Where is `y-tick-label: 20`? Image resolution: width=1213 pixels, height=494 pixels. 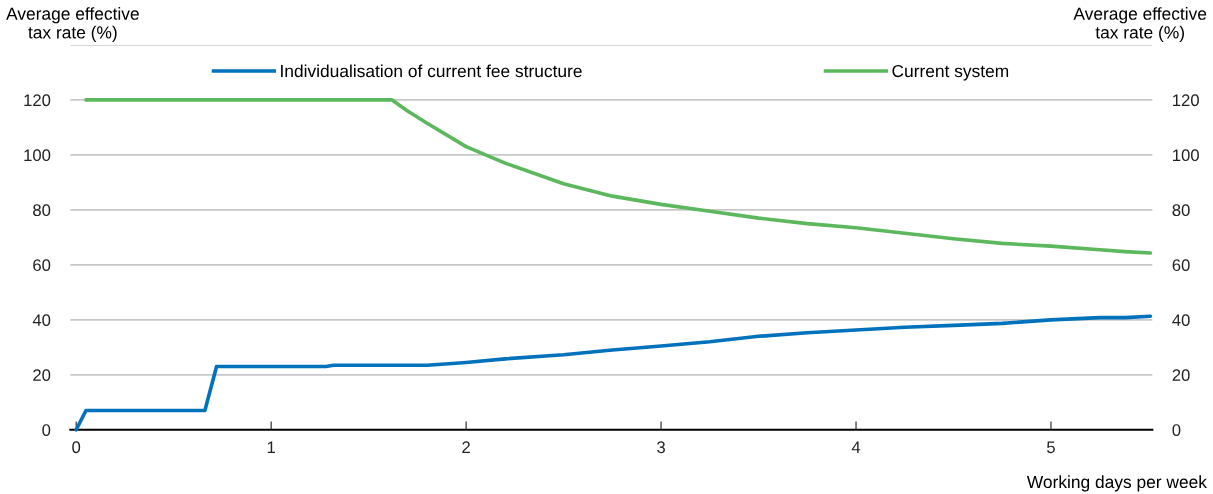 y-tick-label: 20 is located at coordinates (42, 375).